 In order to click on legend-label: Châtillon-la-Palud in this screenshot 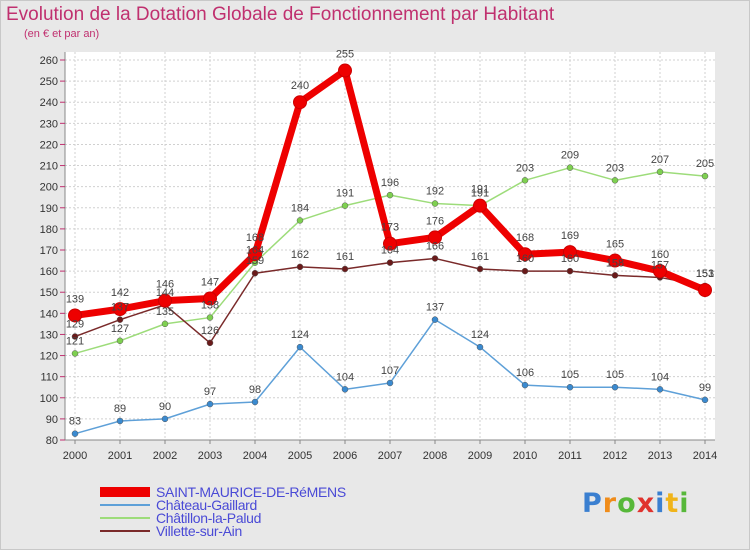, I will do `click(209, 518)`.